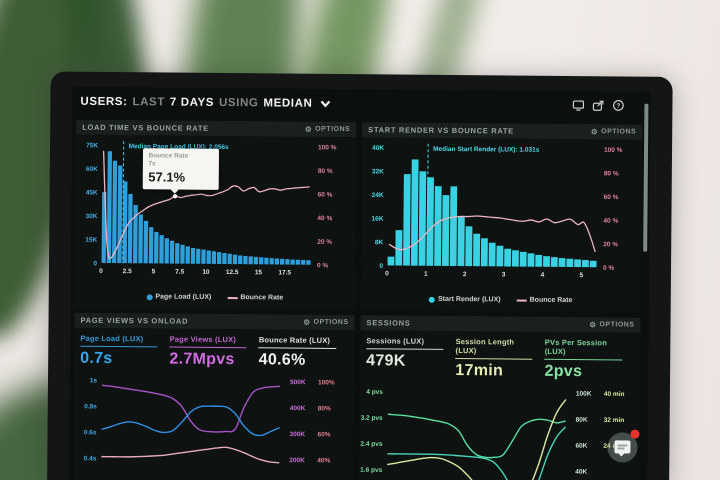  What do you see at coordinates (215, 297) in the screenshot?
I see `chart-legend: Page Load (LUX) Bounce Rate` at bounding box center [215, 297].